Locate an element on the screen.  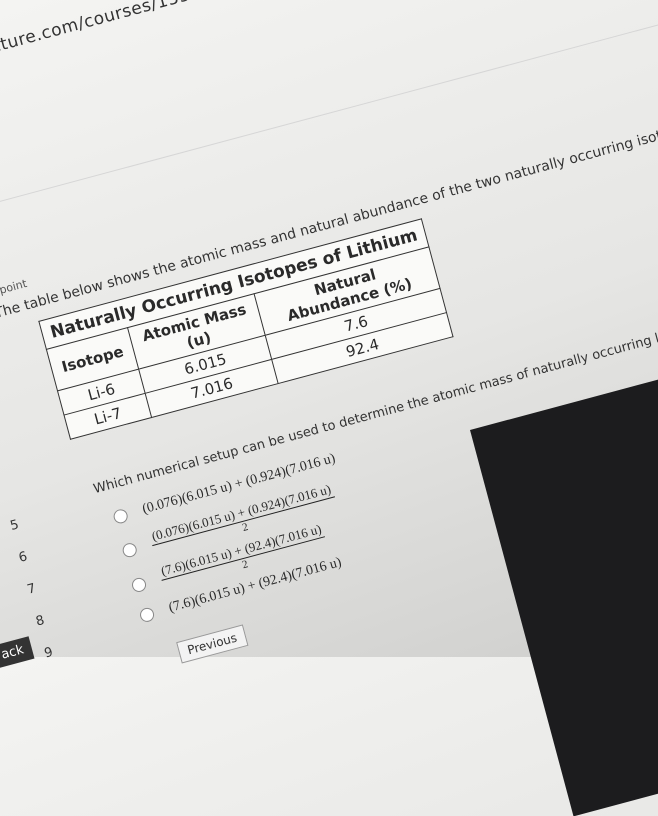
previous-button: Previous is located at coordinates (212, 644).